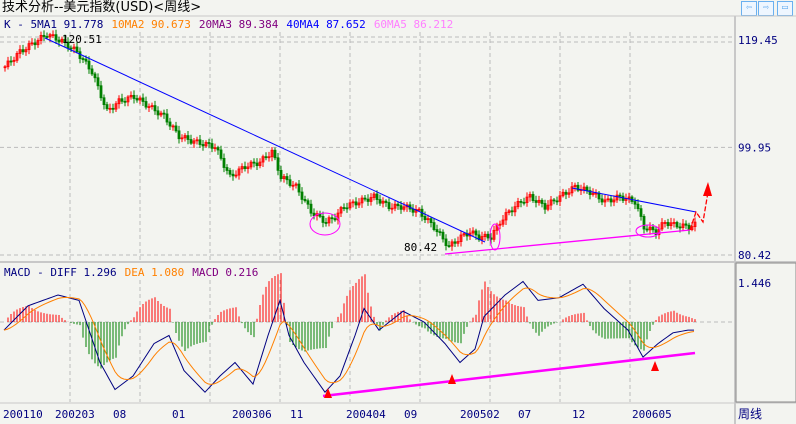 The width and height of the screenshot is (796, 424). I want to click on next-button: ⇨, so click(766, 8).